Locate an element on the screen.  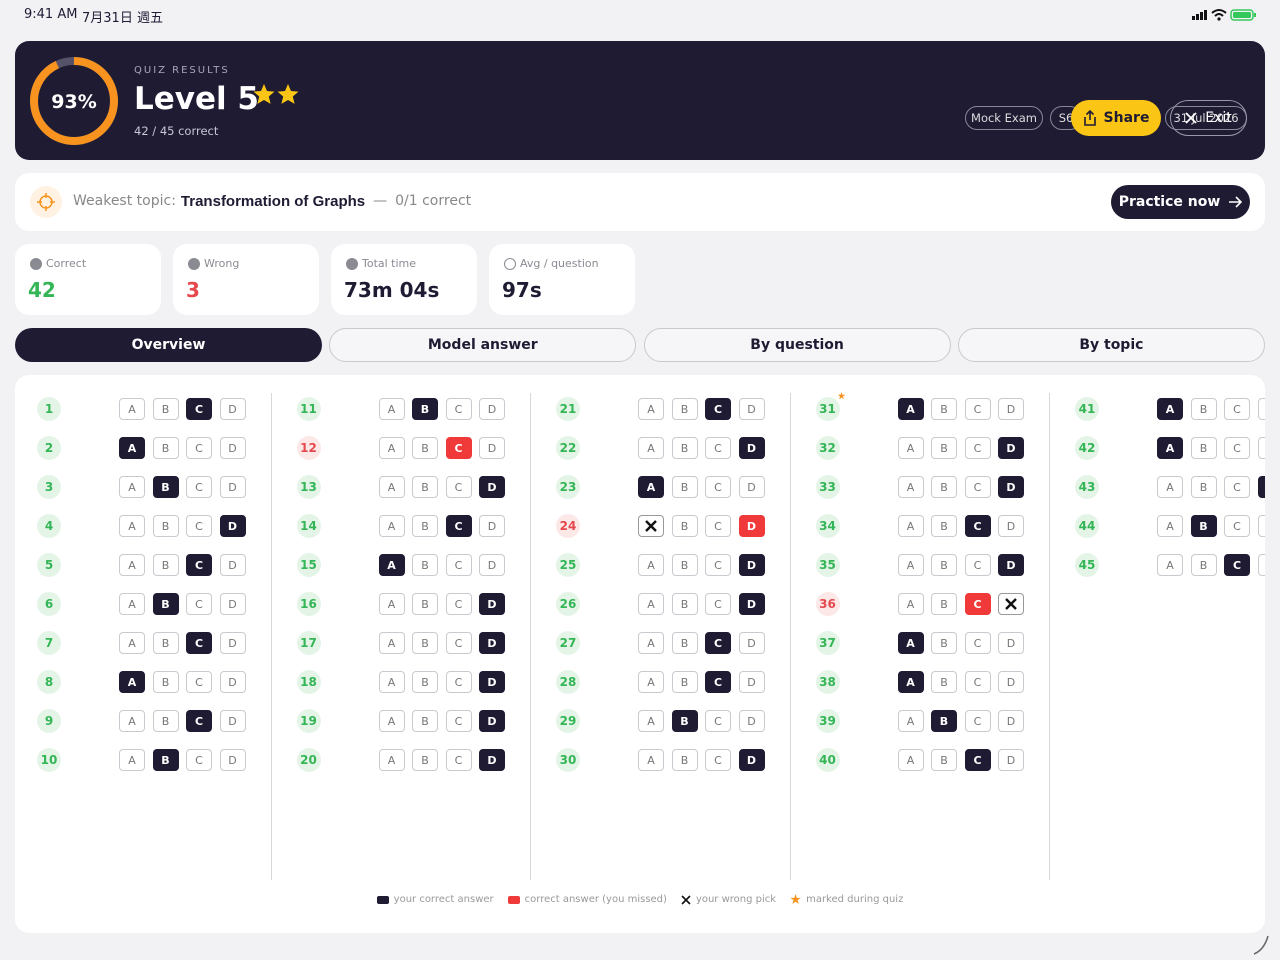
question-number: 38 is located at coordinates (827, 682).